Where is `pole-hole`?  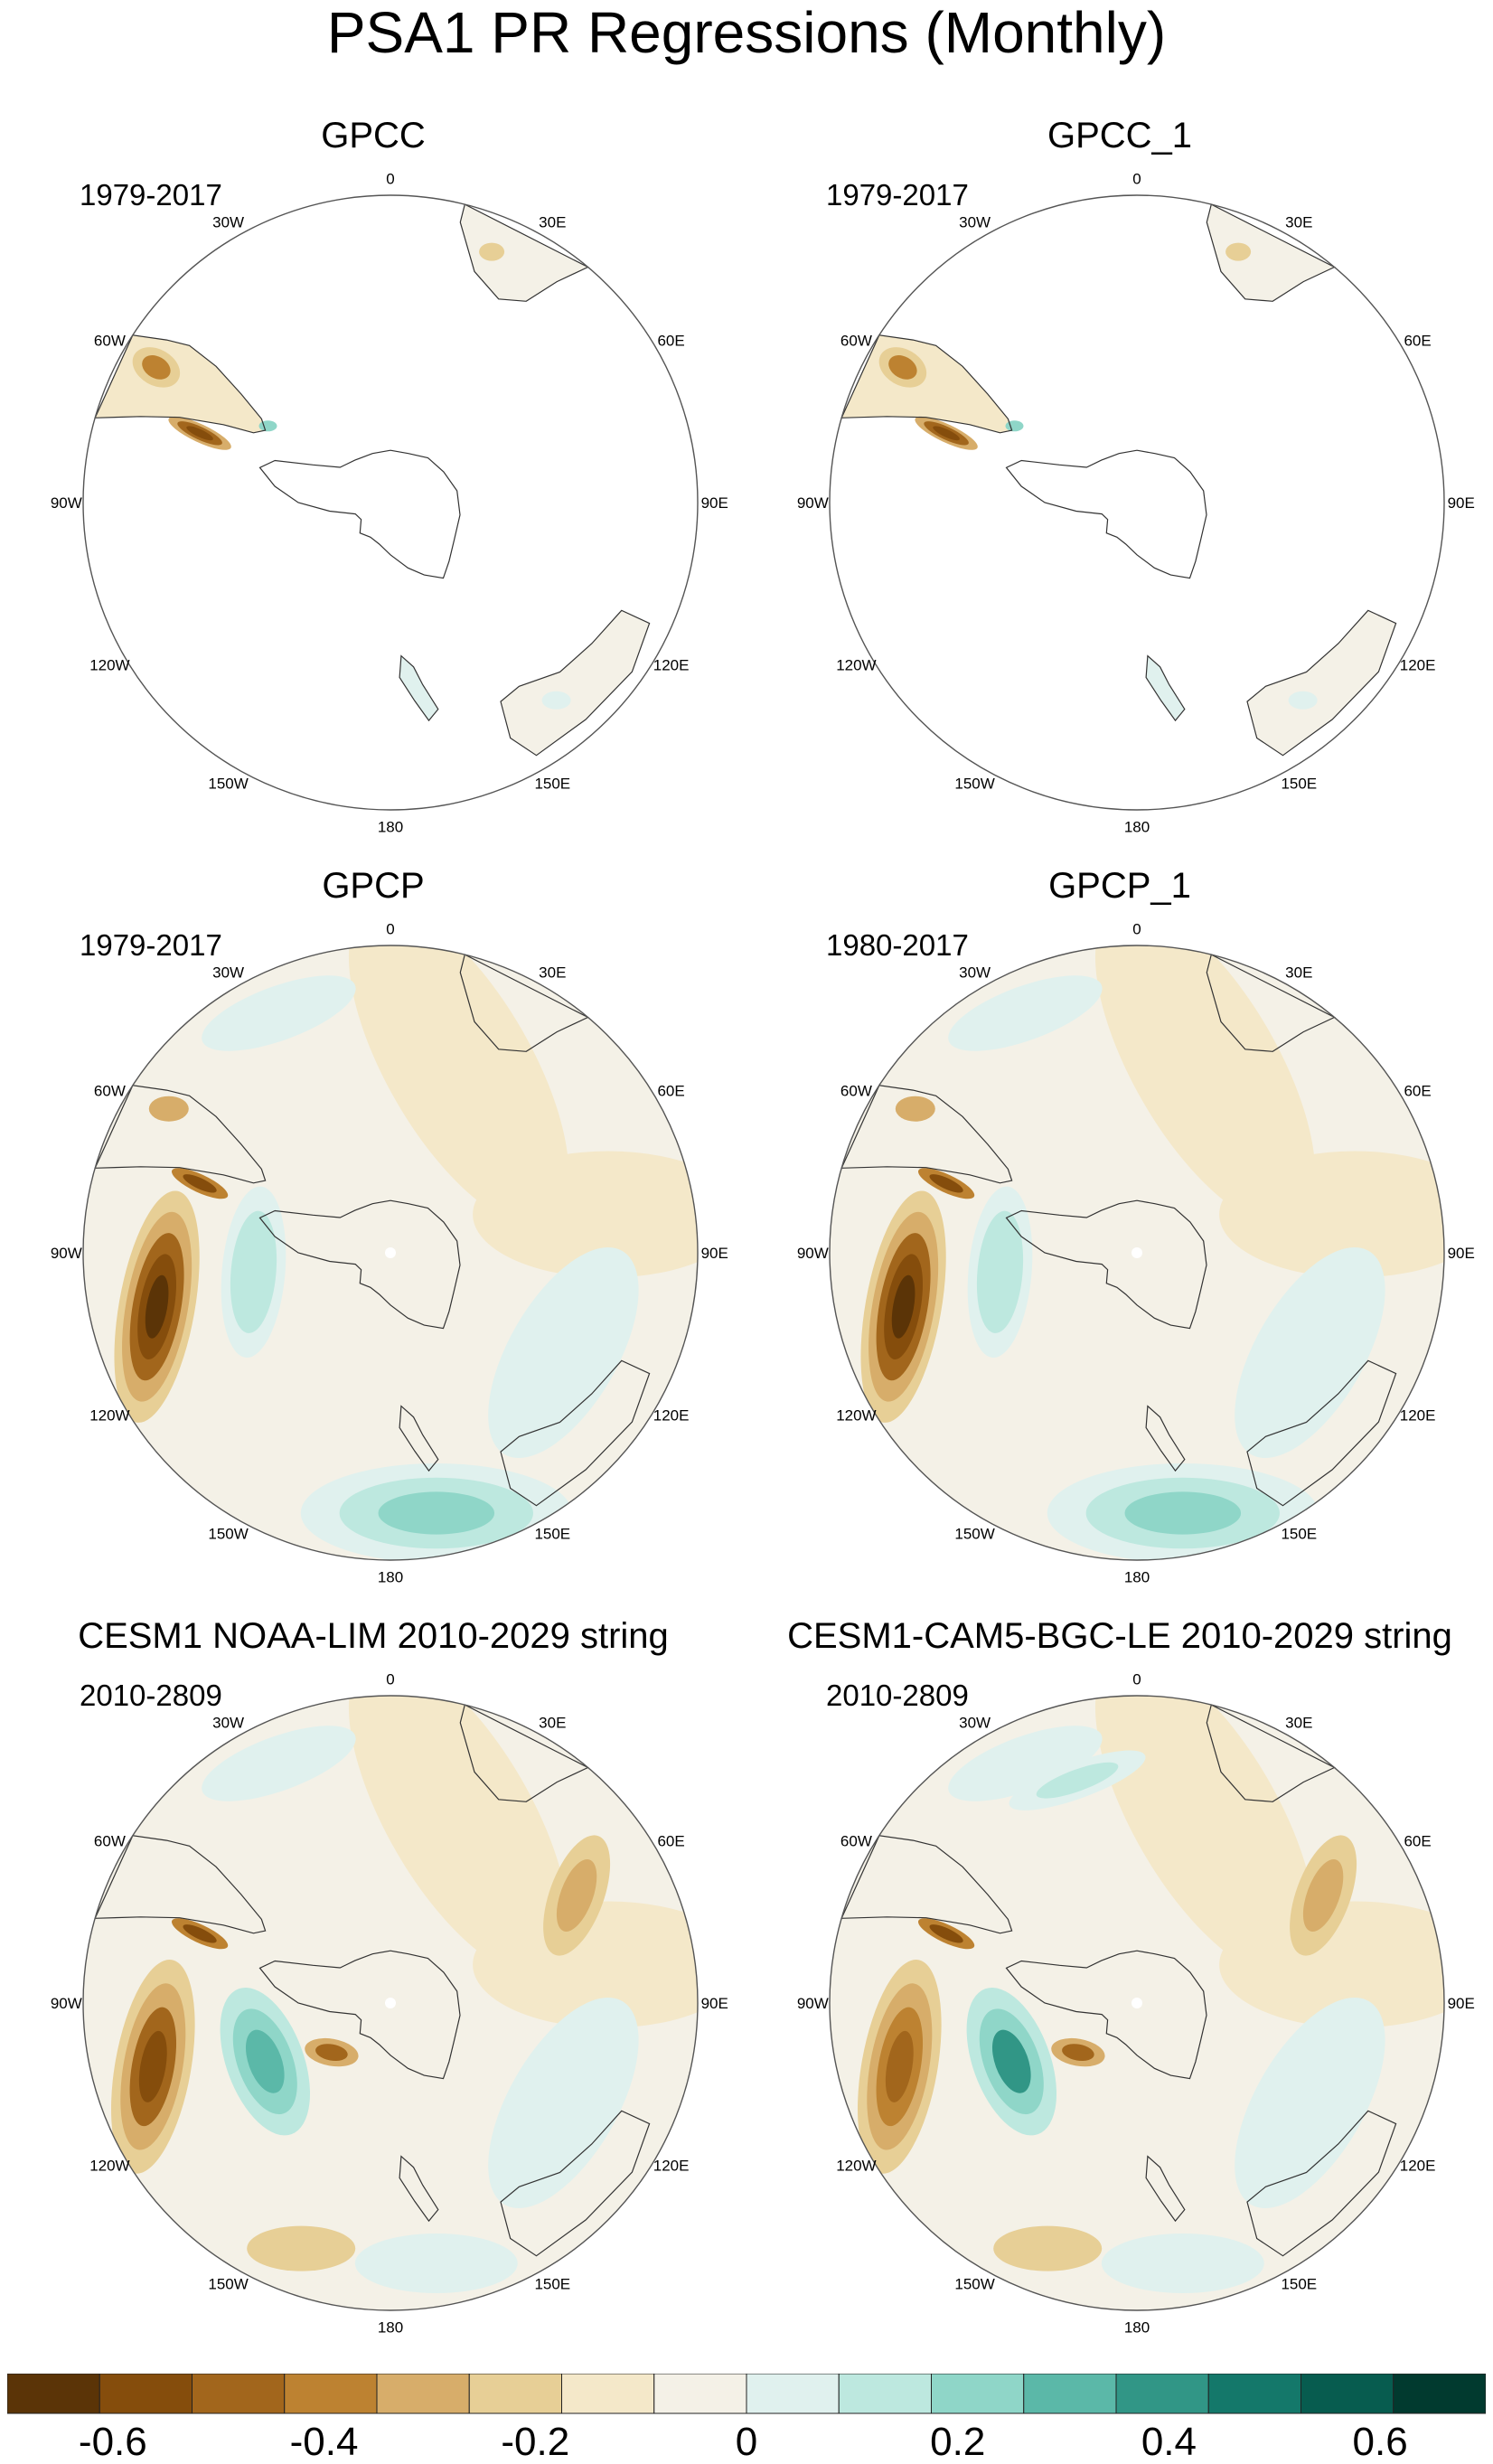 pole-hole is located at coordinates (390, 2003).